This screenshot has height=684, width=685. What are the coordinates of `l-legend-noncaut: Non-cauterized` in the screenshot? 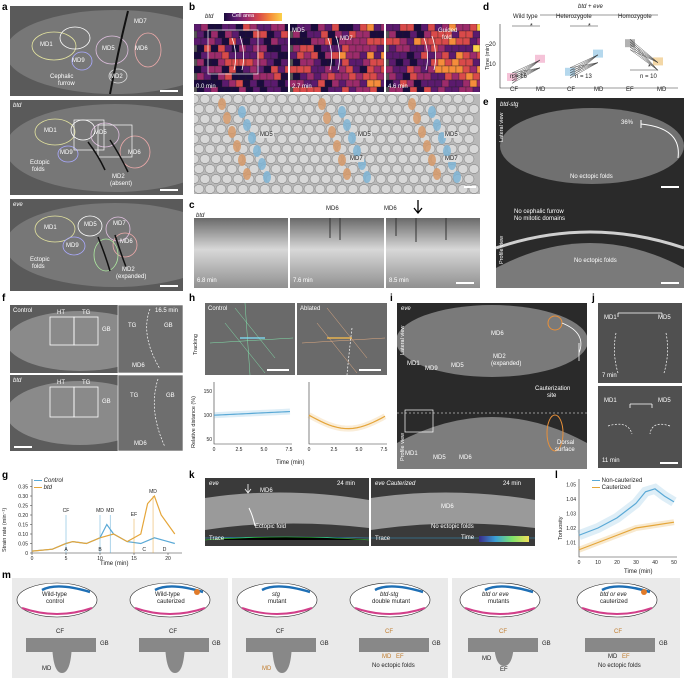 It's located at (617, 481).